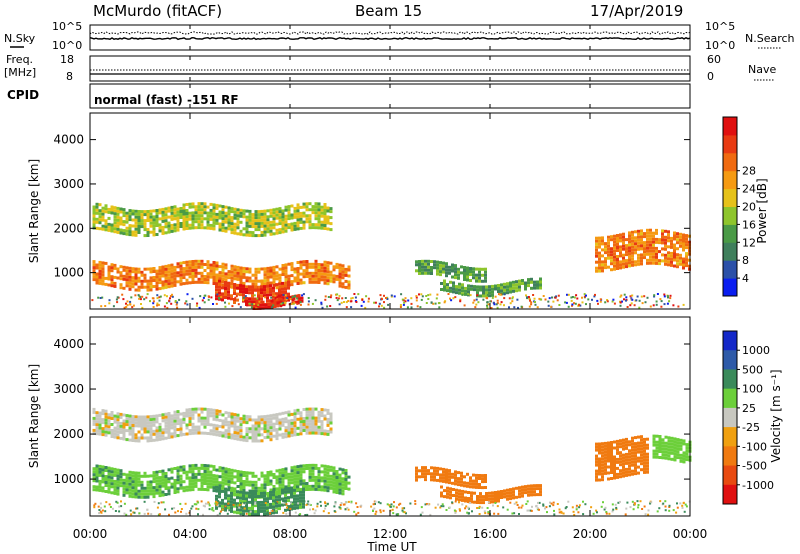 This screenshot has width=800, height=554. What do you see at coordinates (391, 256) in the screenshot?
I see `power-data-layer` at bounding box center [391, 256].